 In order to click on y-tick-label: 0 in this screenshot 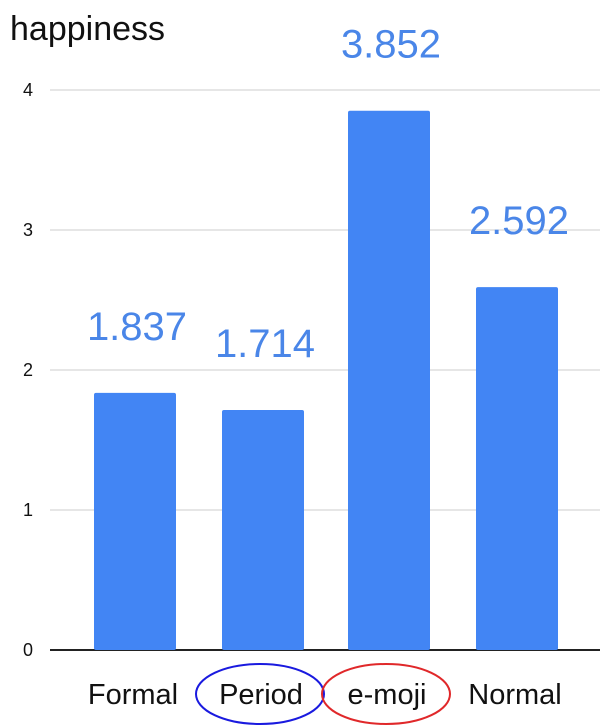, I will do `click(28, 650)`.